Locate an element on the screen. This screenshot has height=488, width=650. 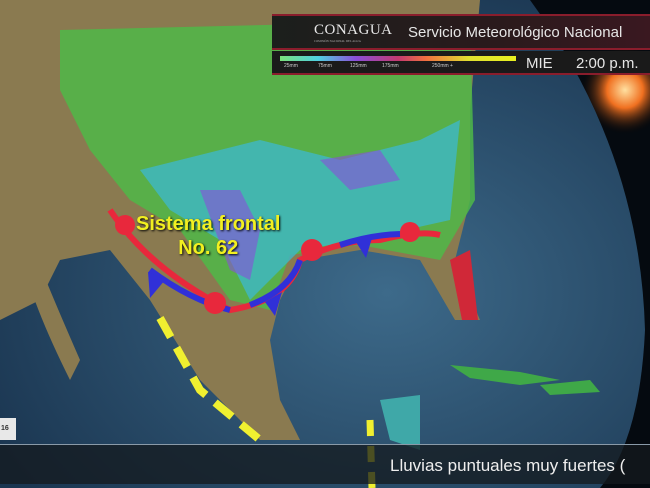
ticker-text: Lluvias puntuales muy fuertes ( is located at coordinates (508, 465).